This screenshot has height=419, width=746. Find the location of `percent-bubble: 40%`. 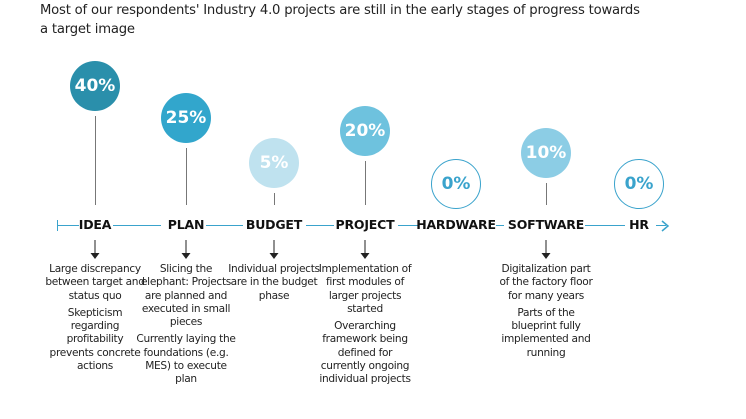

percent-bubble: 40% is located at coordinates (95, 86).